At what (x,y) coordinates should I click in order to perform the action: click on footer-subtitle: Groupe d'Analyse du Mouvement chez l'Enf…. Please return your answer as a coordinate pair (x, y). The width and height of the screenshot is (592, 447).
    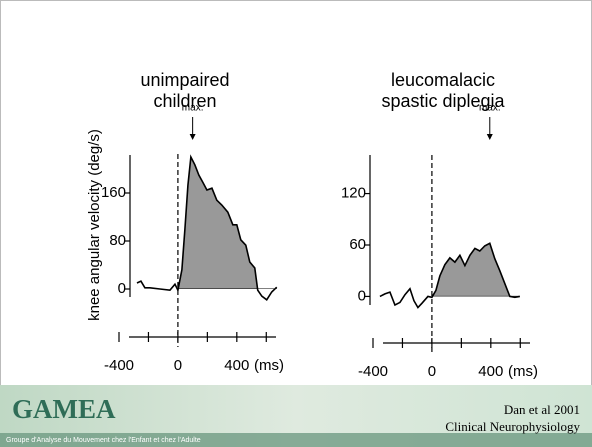
    Looking at the image, I should click on (103, 440).